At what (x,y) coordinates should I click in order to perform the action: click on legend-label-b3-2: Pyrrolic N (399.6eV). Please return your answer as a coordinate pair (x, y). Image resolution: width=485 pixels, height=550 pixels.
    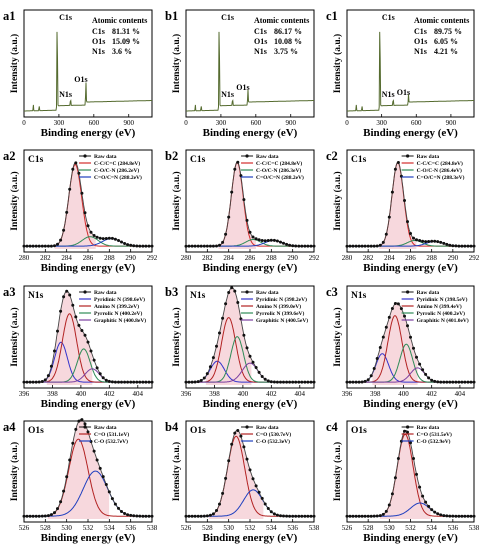
    Looking at the image, I should click on (280, 313).